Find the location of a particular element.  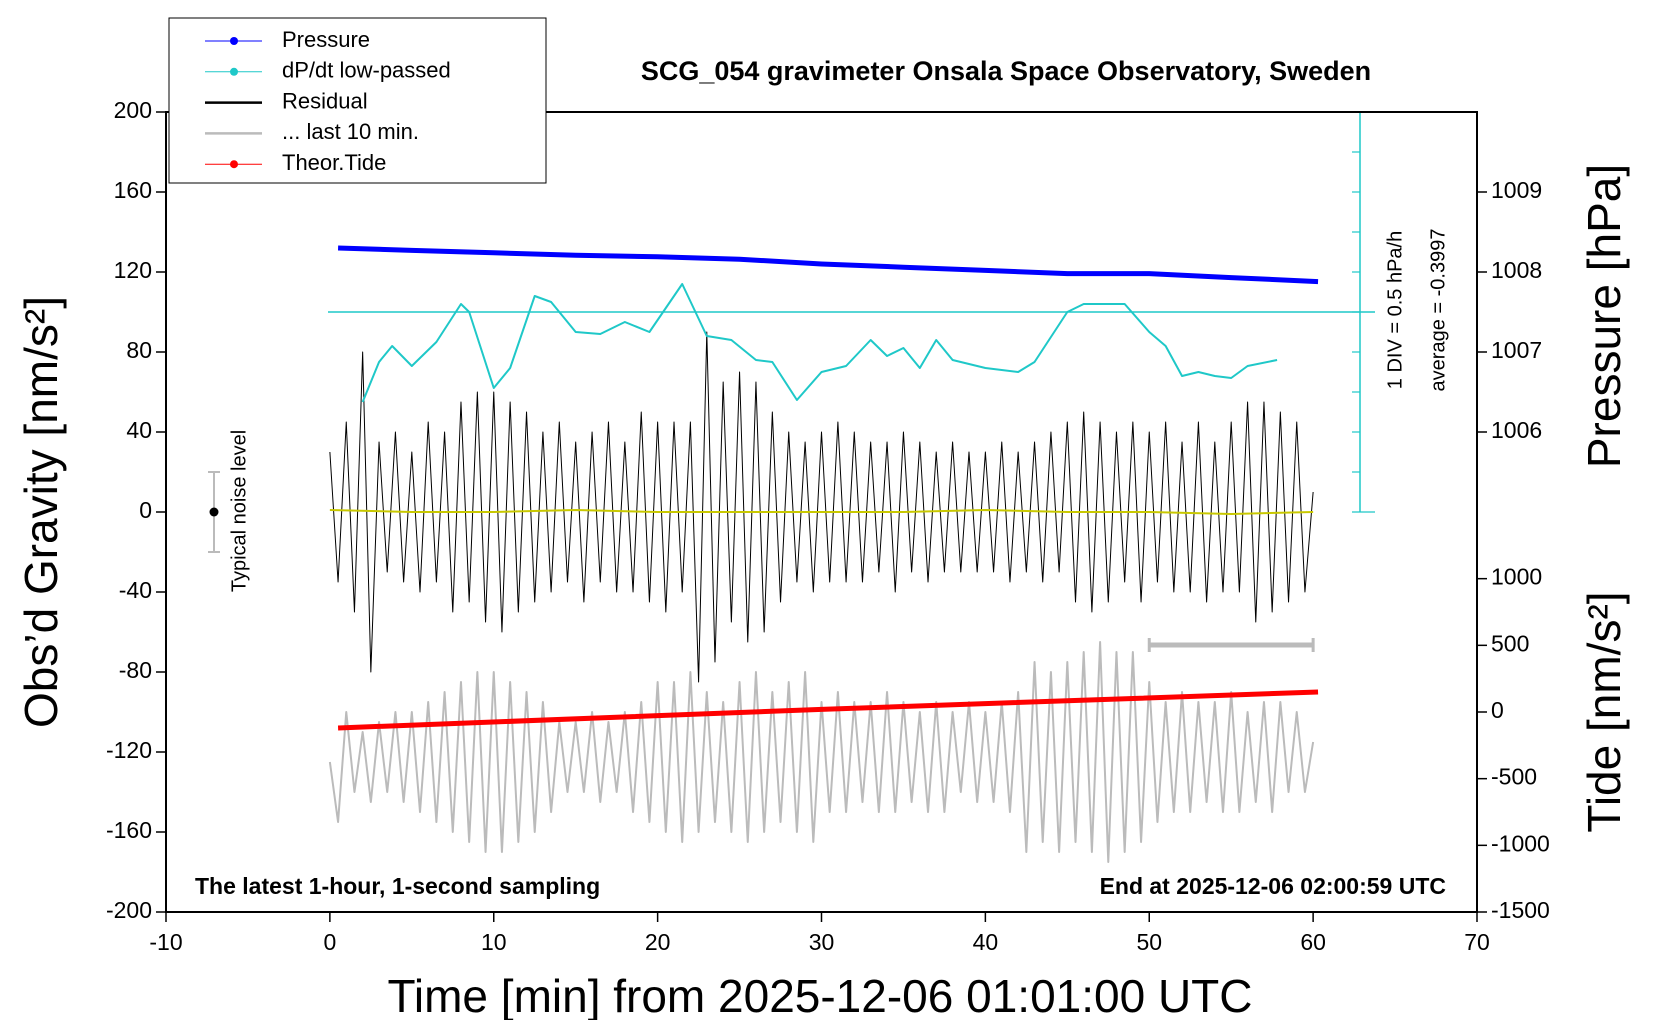

annotation: Typical noise level is located at coordinates (239, 511).